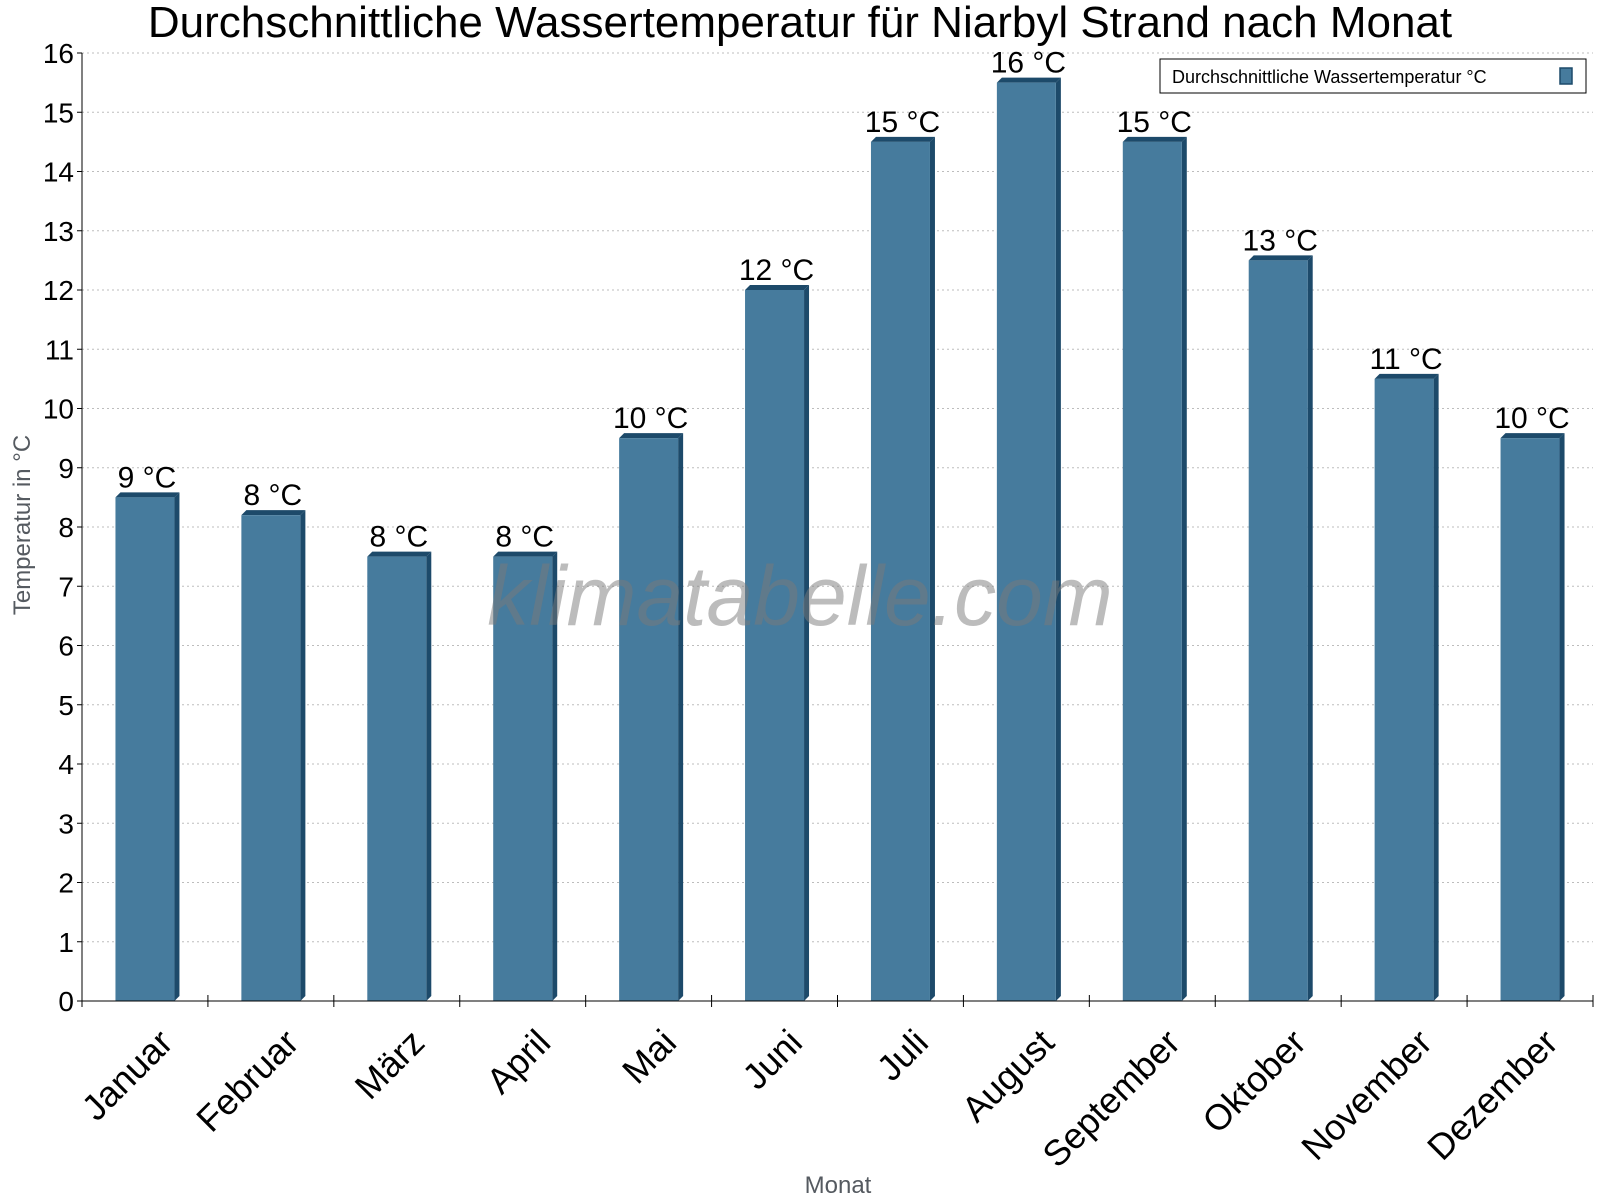  What do you see at coordinates (1254, 1081) in the screenshot?
I see `x-tick-label: Oktober` at bounding box center [1254, 1081].